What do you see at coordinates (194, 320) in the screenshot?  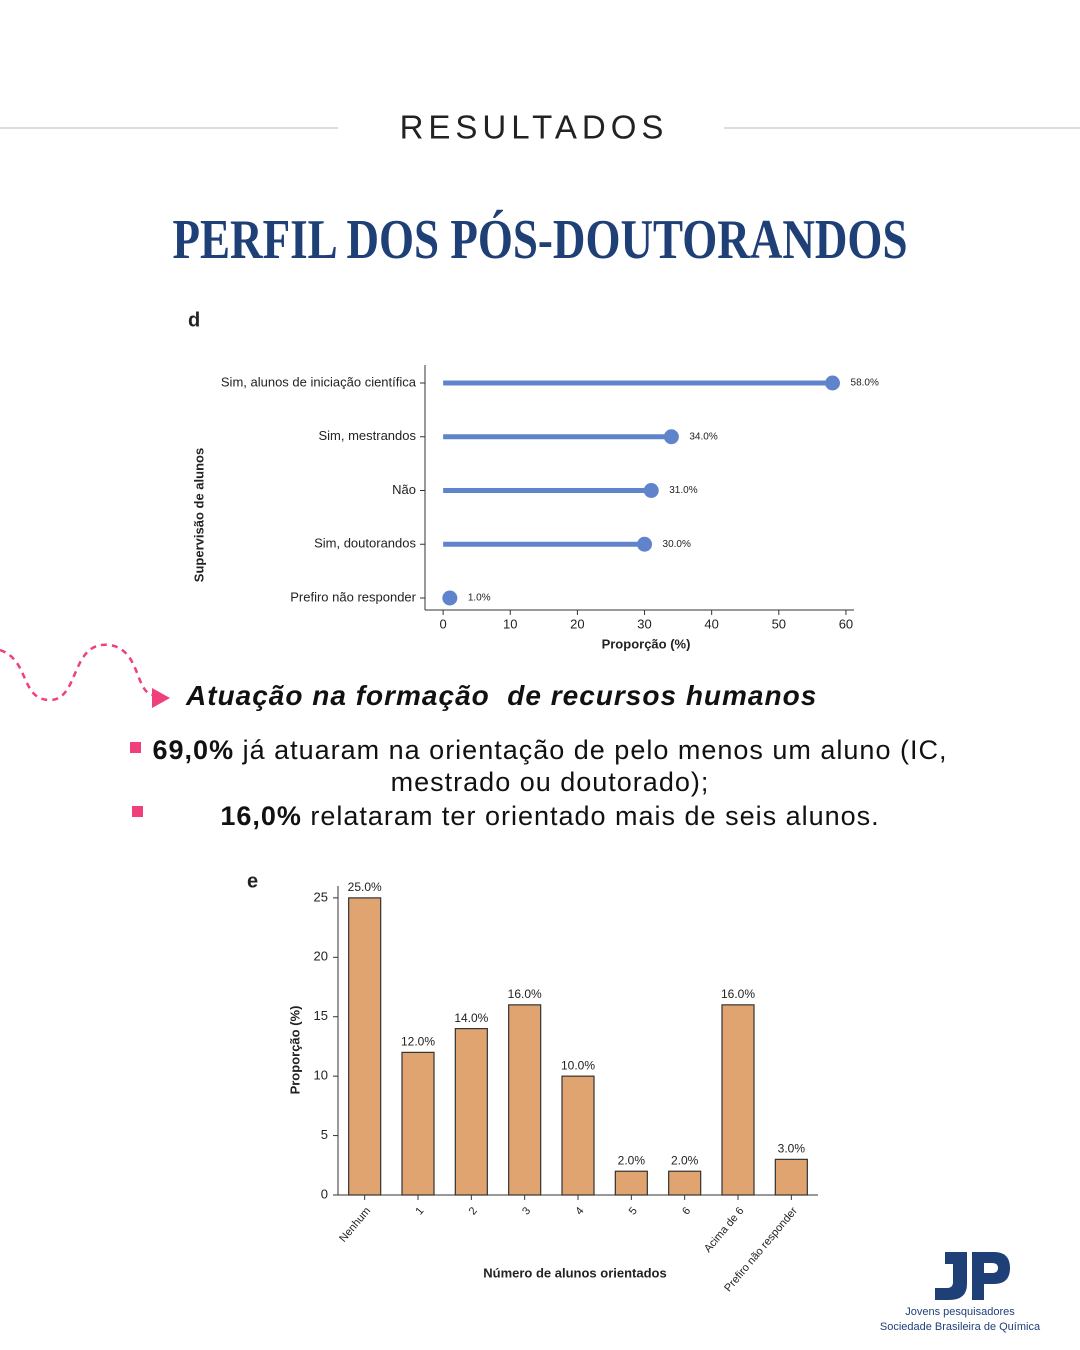 I see `panel-label: d` at bounding box center [194, 320].